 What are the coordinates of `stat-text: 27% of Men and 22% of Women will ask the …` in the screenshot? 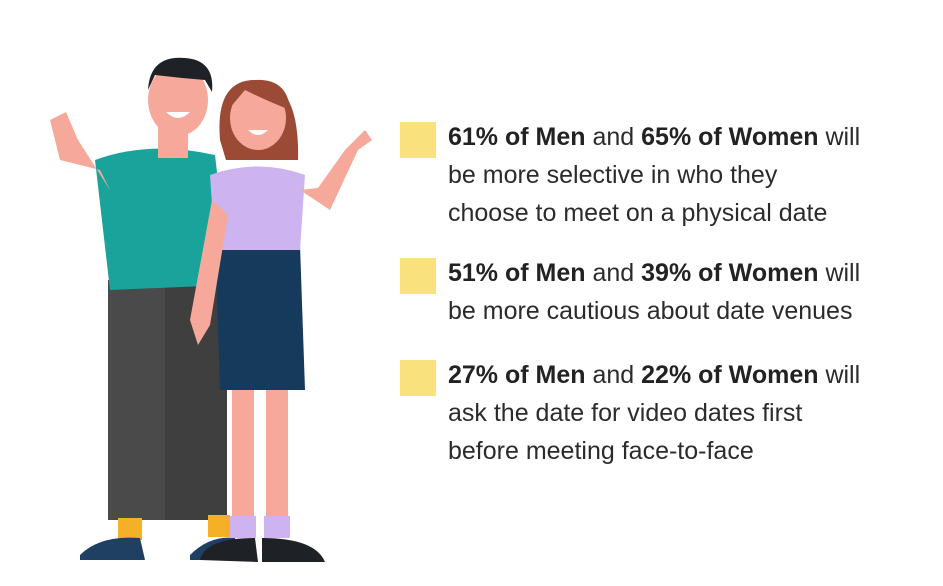 It's located at (654, 413).